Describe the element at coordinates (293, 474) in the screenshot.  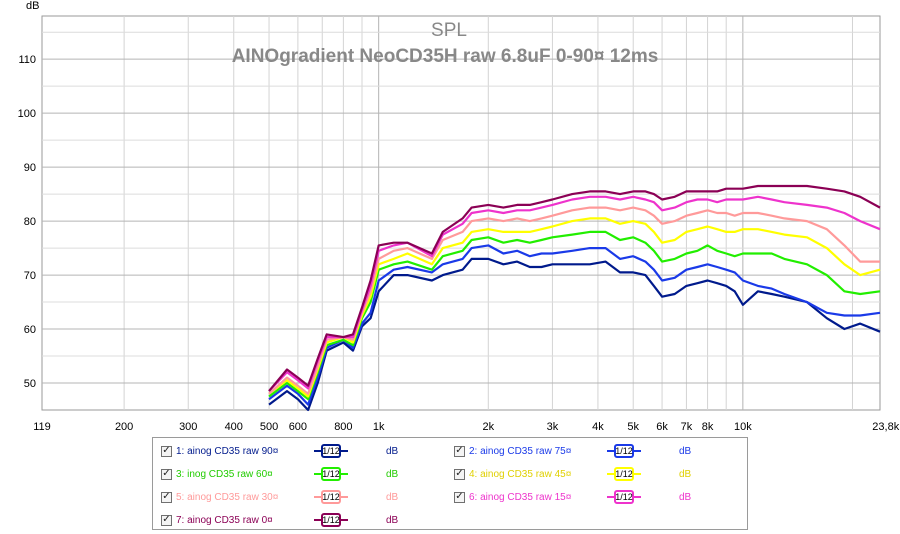
I see `legend-item: ✓ 3: inog CD35 raw 60¤ 1/12 dB` at that location.